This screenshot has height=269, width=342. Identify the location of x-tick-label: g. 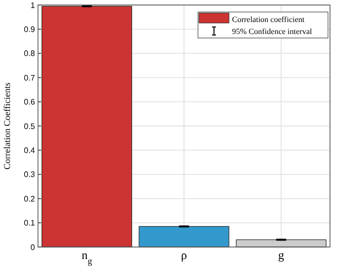
(281, 255).